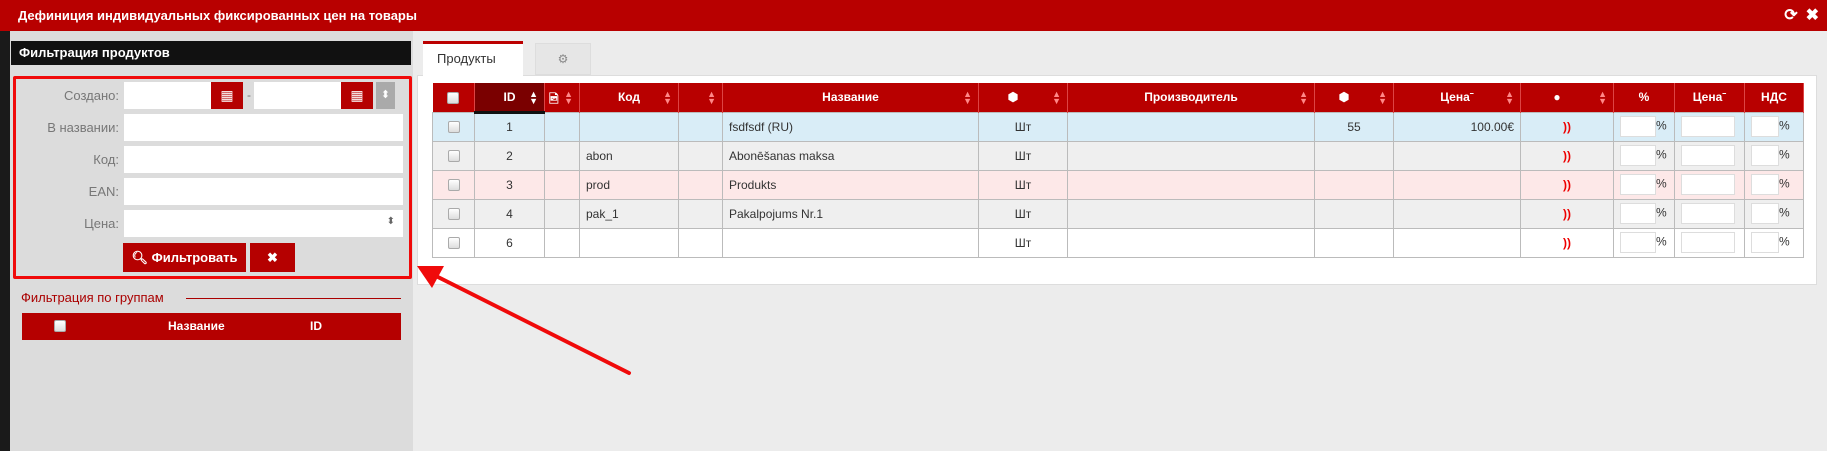  Describe the element at coordinates (263, 223) in the screenshot. I see `price-select: ⬍` at that location.